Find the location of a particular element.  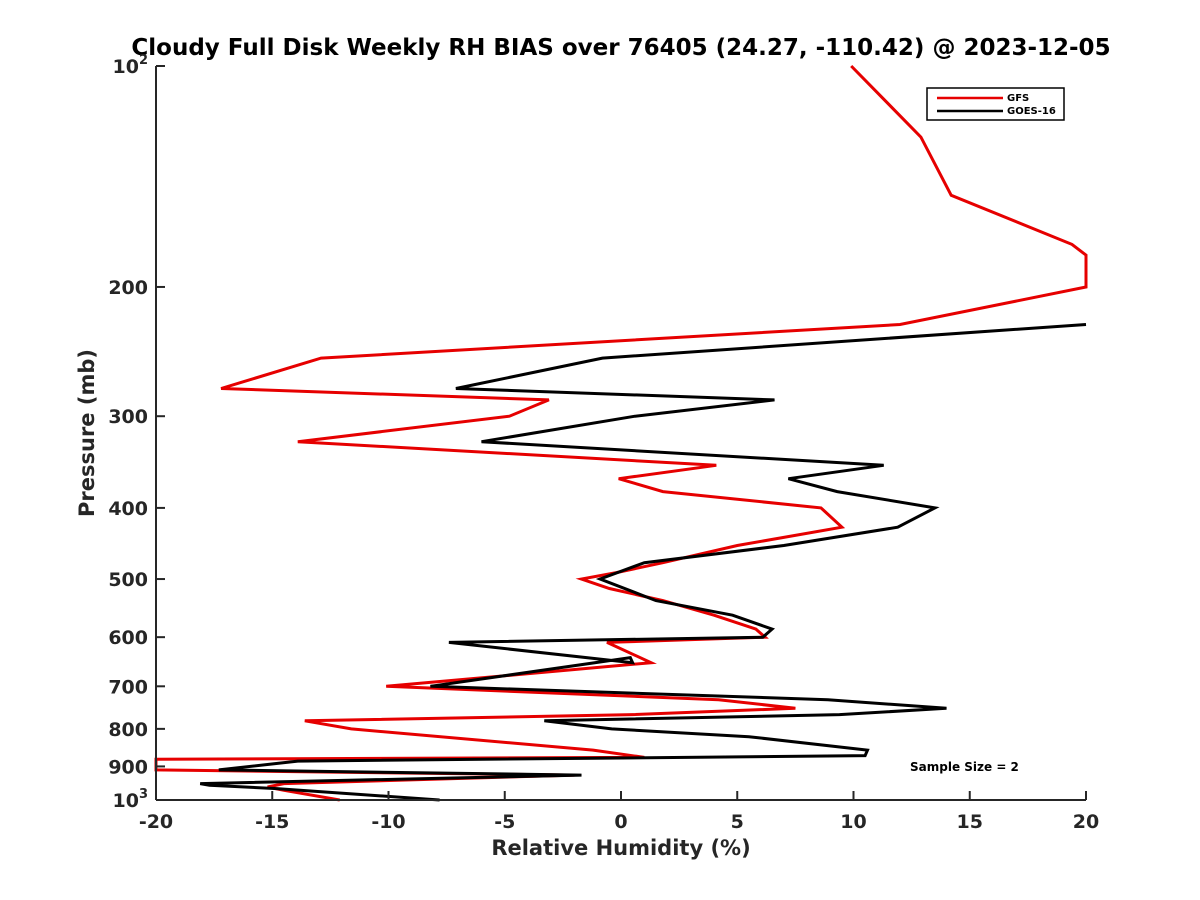

y-tick-label: 800 is located at coordinates (128, 730).